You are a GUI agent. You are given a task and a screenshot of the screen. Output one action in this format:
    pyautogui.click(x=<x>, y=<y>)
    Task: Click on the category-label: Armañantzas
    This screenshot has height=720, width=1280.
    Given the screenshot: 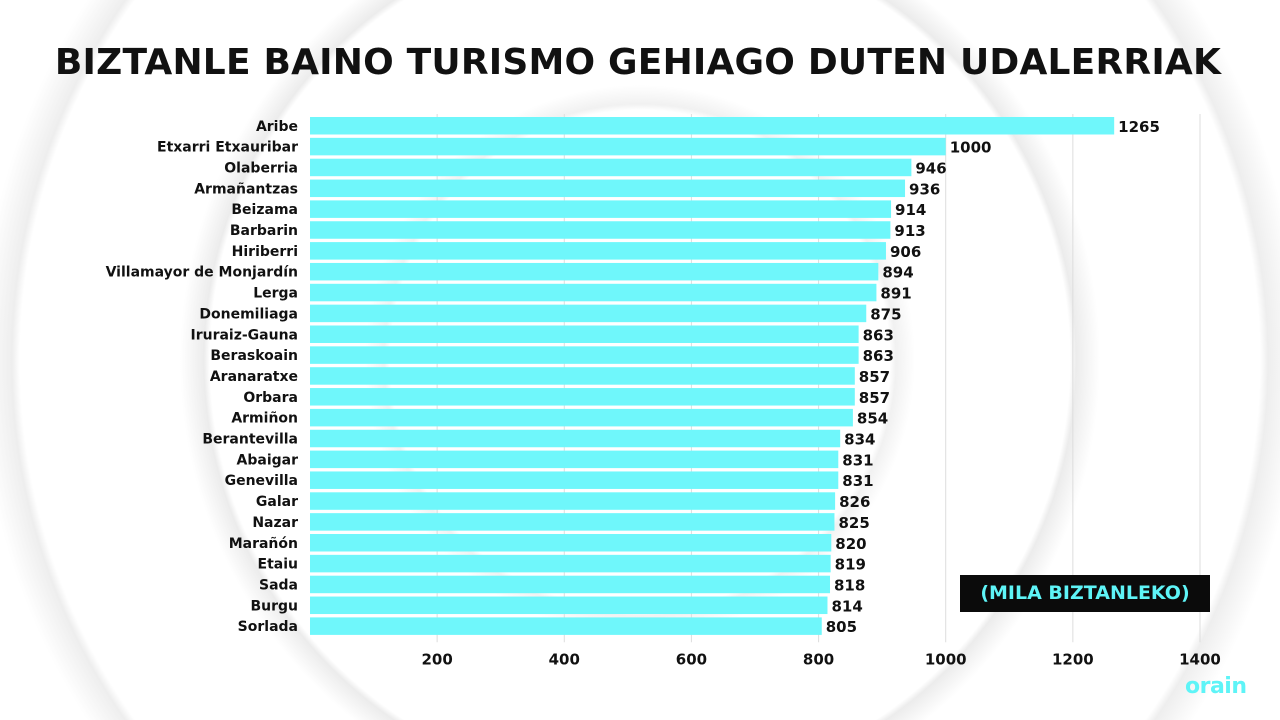 What is the action you would take?
    pyautogui.click(x=246, y=189)
    